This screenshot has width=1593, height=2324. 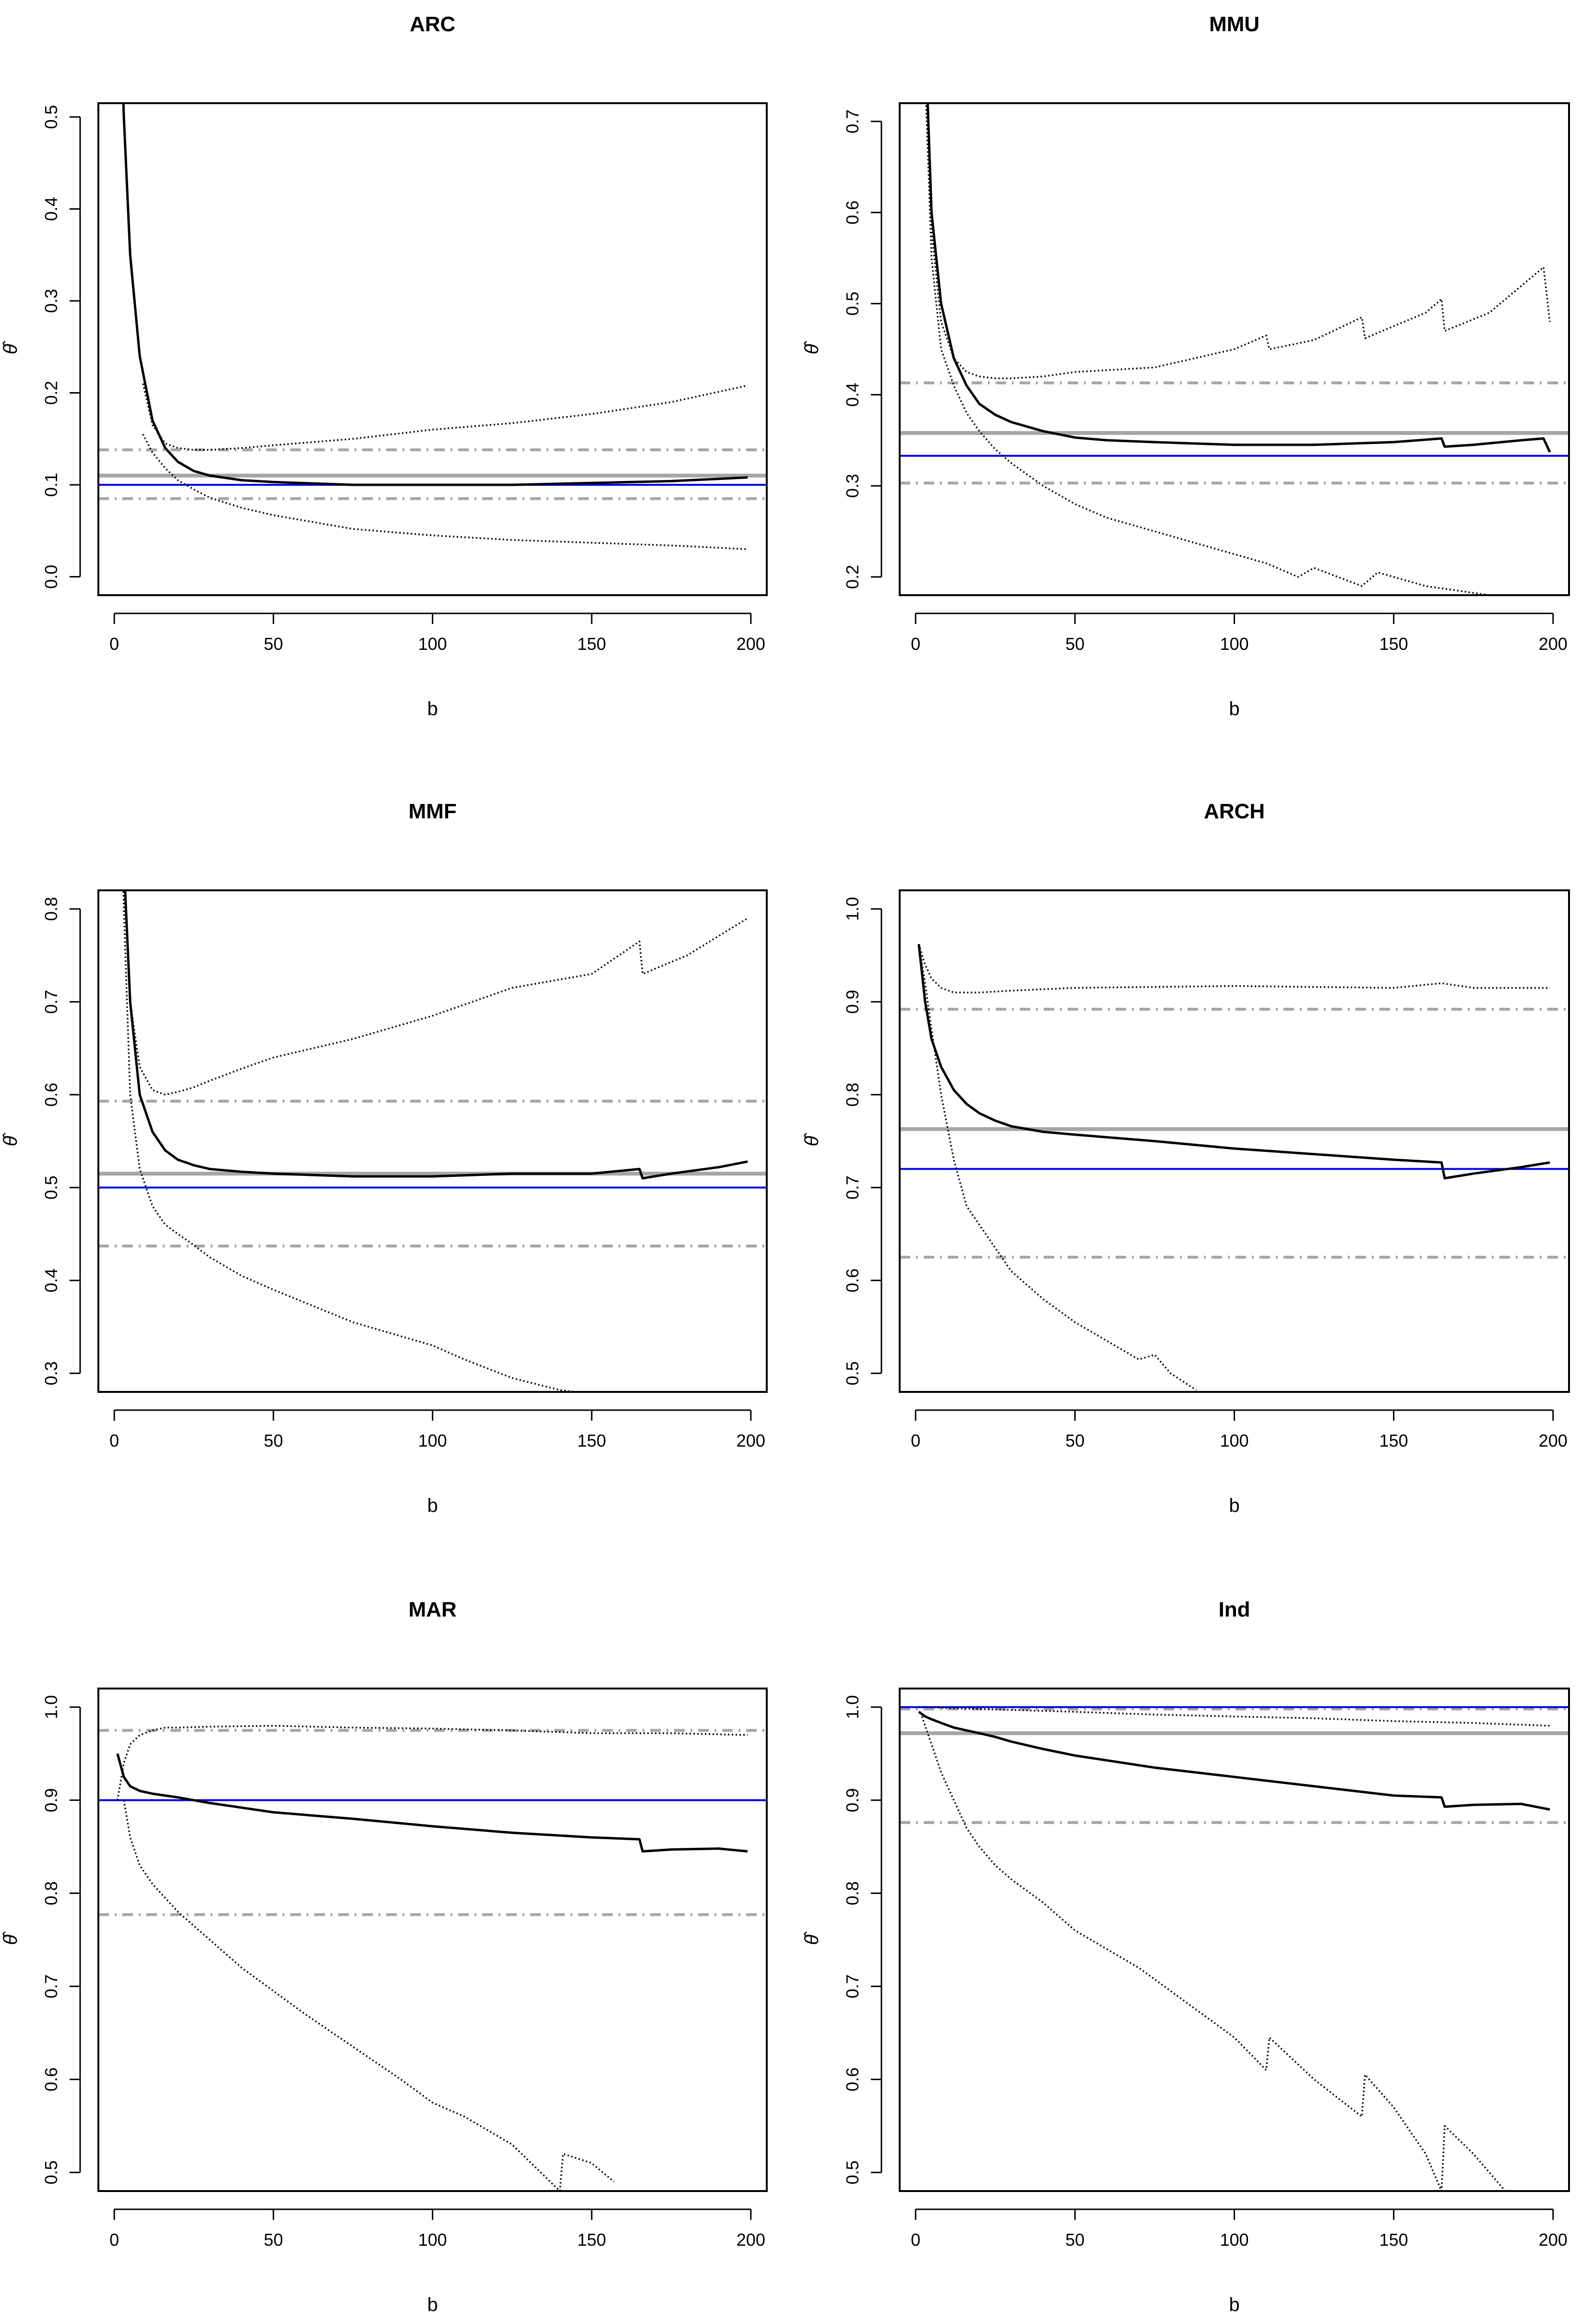 What do you see at coordinates (432, 1609) in the screenshot?
I see `panel-title: MAR` at bounding box center [432, 1609].